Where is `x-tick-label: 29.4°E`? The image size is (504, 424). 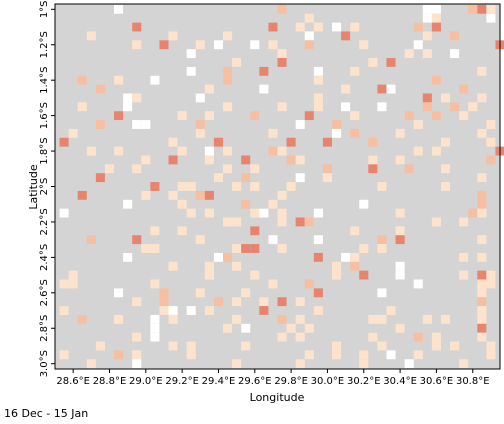
x-tick-label: 29.4°E is located at coordinates (219, 381).